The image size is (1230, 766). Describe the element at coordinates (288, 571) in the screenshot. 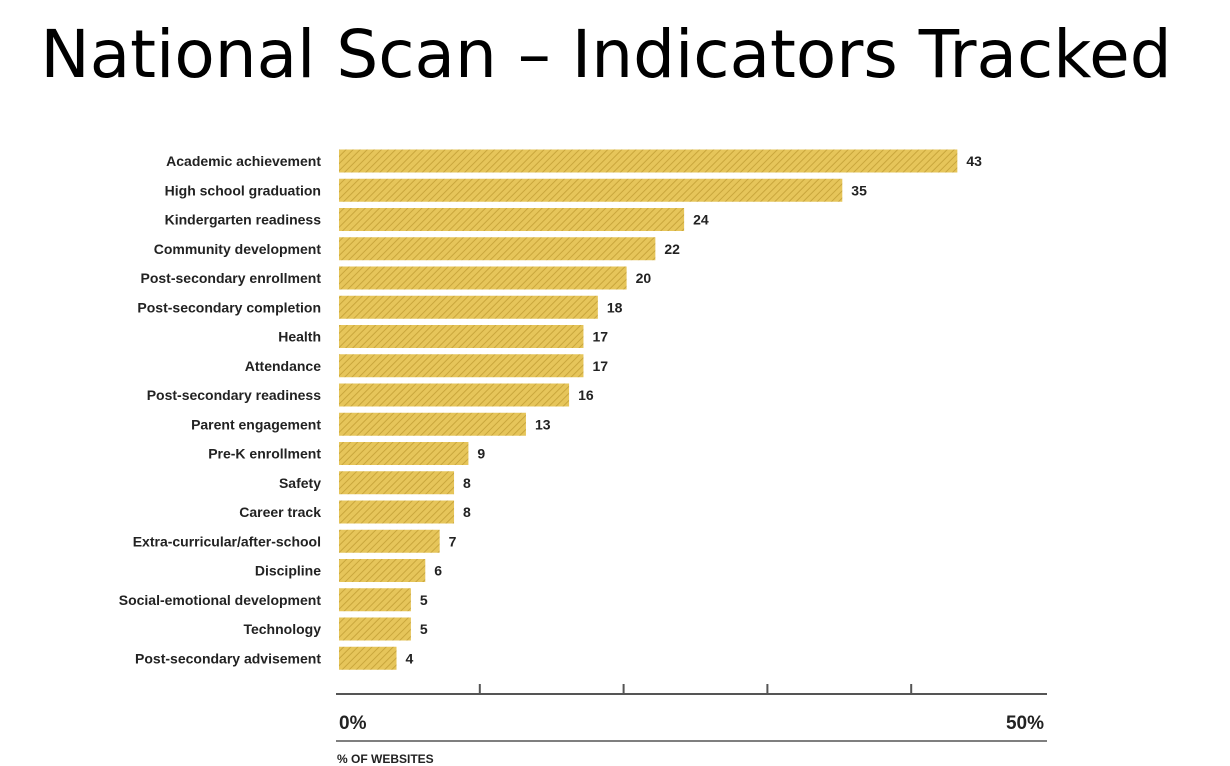

I see `category-label: Discipline` at that location.